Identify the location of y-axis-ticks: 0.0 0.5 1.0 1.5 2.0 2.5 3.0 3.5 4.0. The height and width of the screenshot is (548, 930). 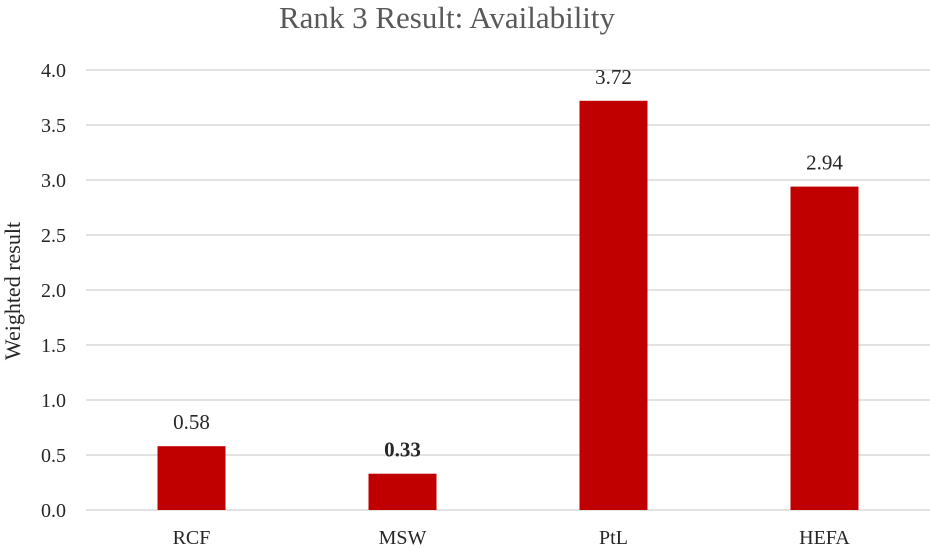
(53, 291).